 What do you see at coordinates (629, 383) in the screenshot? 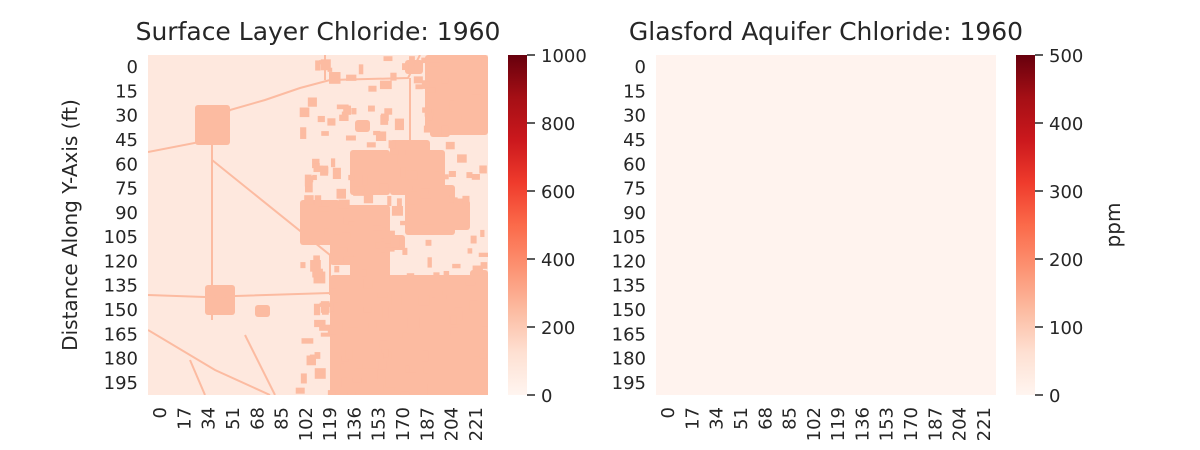
I see `glasford-y-tick-label: 195` at bounding box center [629, 383].